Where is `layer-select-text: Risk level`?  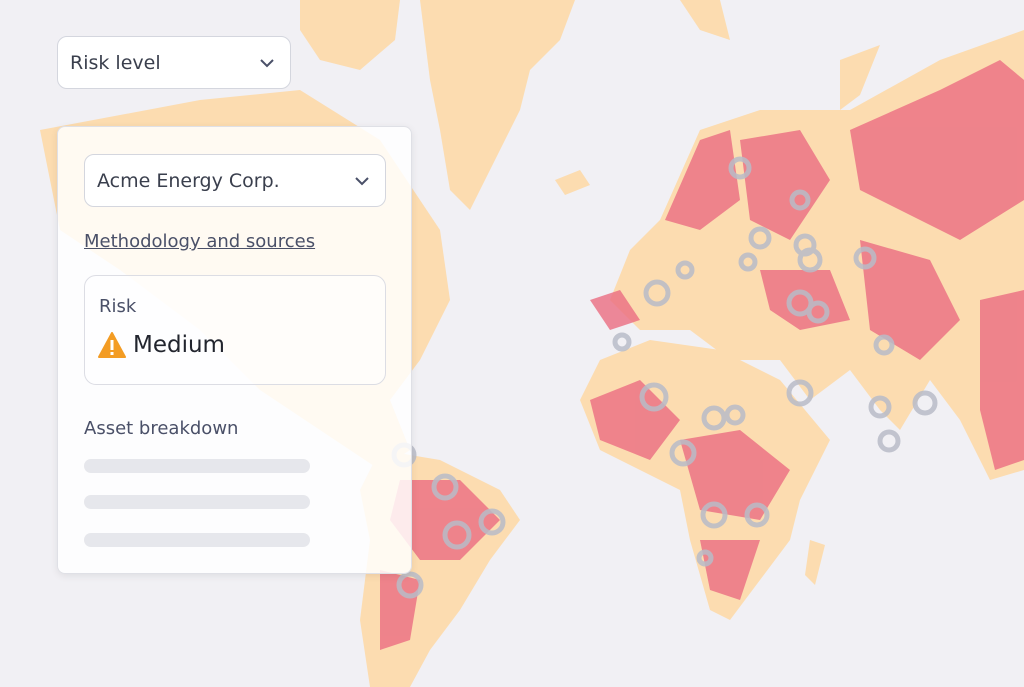
layer-select-text: Risk level is located at coordinates (115, 62).